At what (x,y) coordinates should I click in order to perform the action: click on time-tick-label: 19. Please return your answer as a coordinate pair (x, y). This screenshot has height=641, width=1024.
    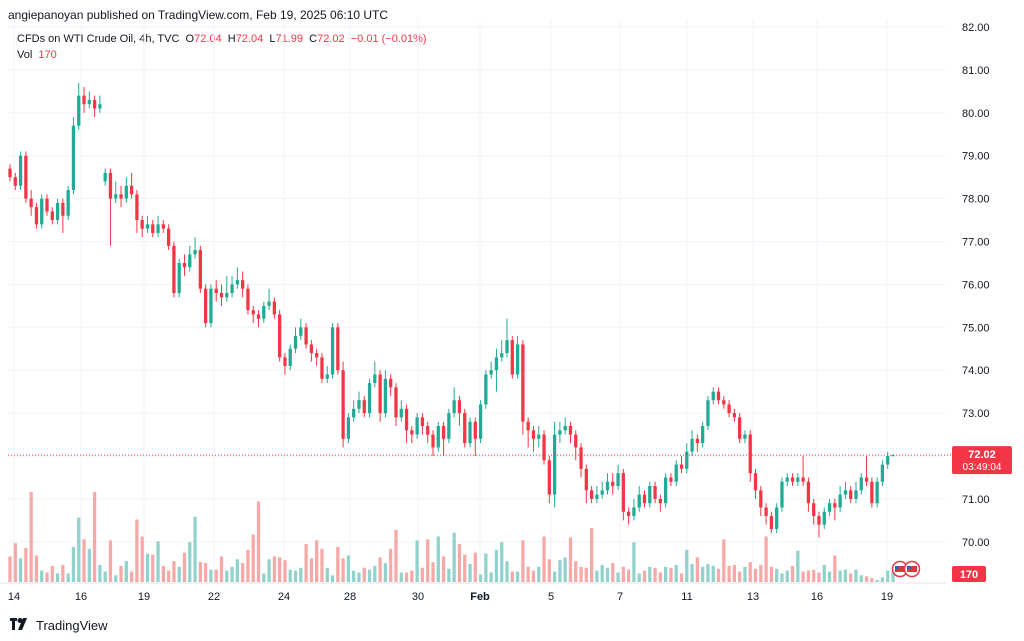
    Looking at the image, I should click on (144, 597).